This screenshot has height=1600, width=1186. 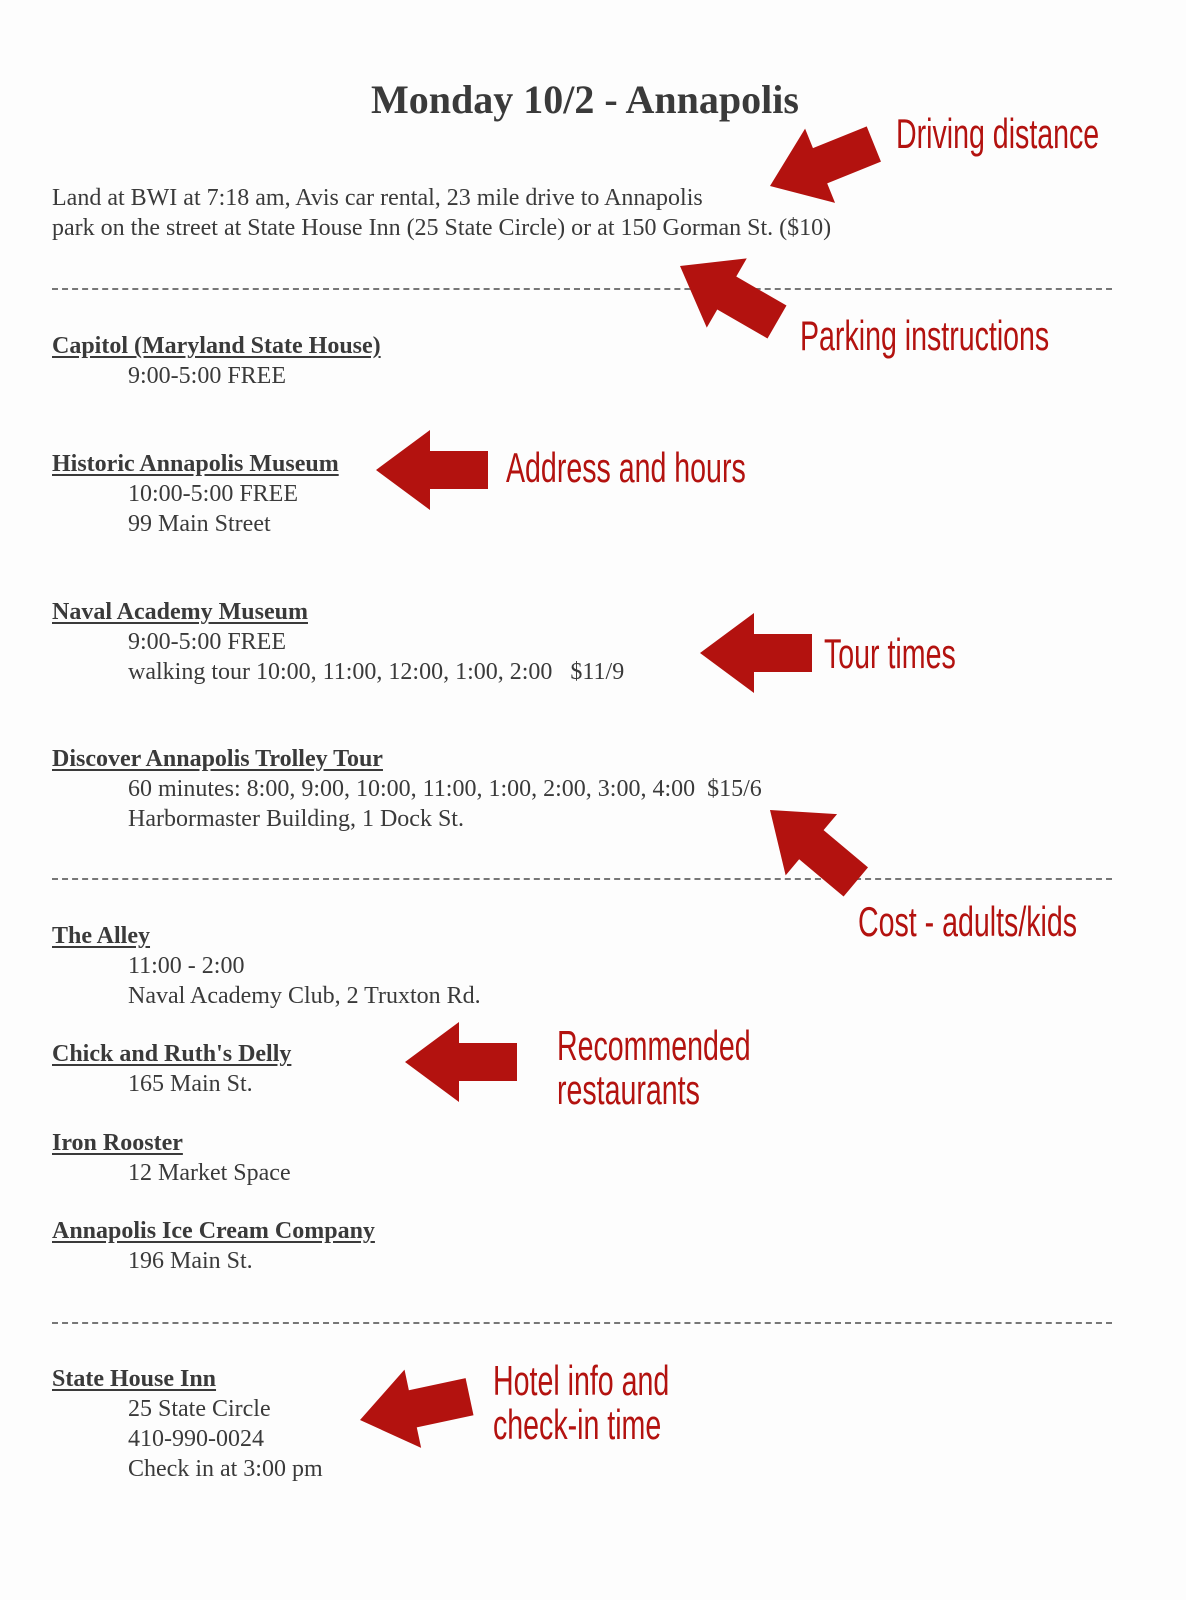 What do you see at coordinates (180, 612) in the screenshot?
I see `attraction-name: Naval Academy Museum` at bounding box center [180, 612].